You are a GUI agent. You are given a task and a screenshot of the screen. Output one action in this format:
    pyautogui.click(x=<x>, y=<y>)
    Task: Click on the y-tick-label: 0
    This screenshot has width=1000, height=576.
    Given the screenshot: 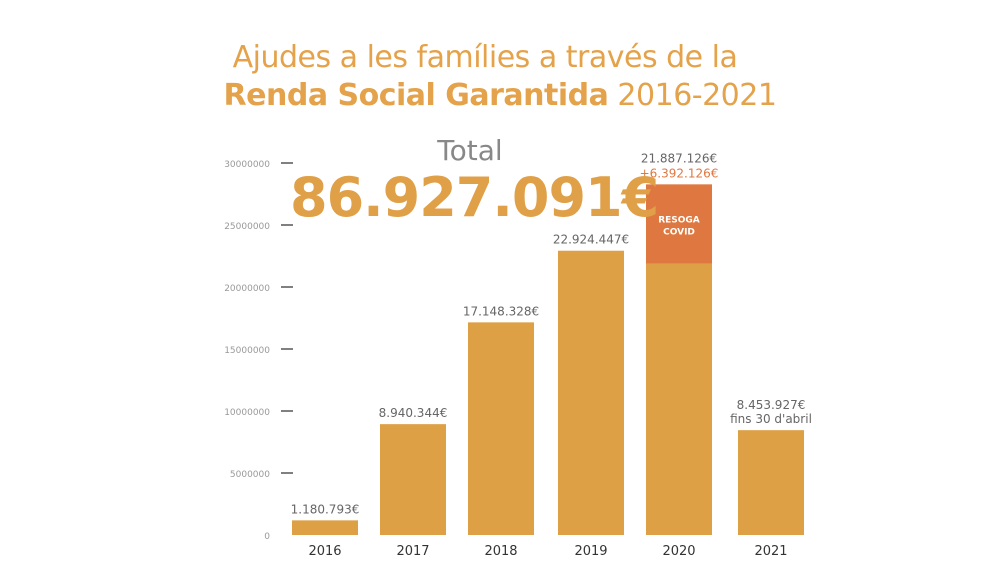 What is the action you would take?
    pyautogui.click(x=267, y=537)
    